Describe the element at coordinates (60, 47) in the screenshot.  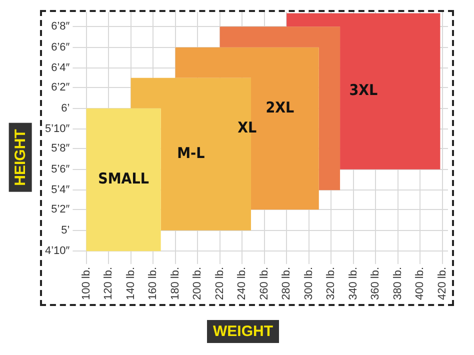
I see `y-tick-label: 6’6″` at that location.